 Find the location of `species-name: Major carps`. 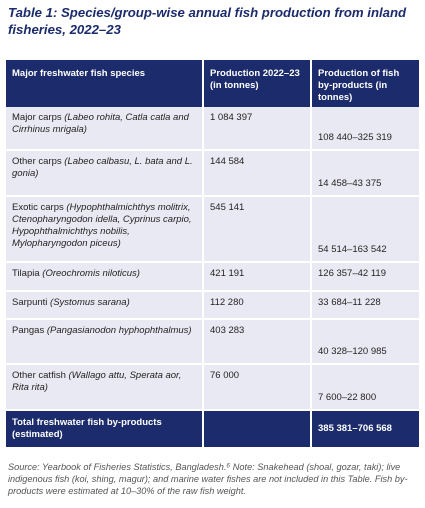

species-name: Major carps is located at coordinates (37, 117).